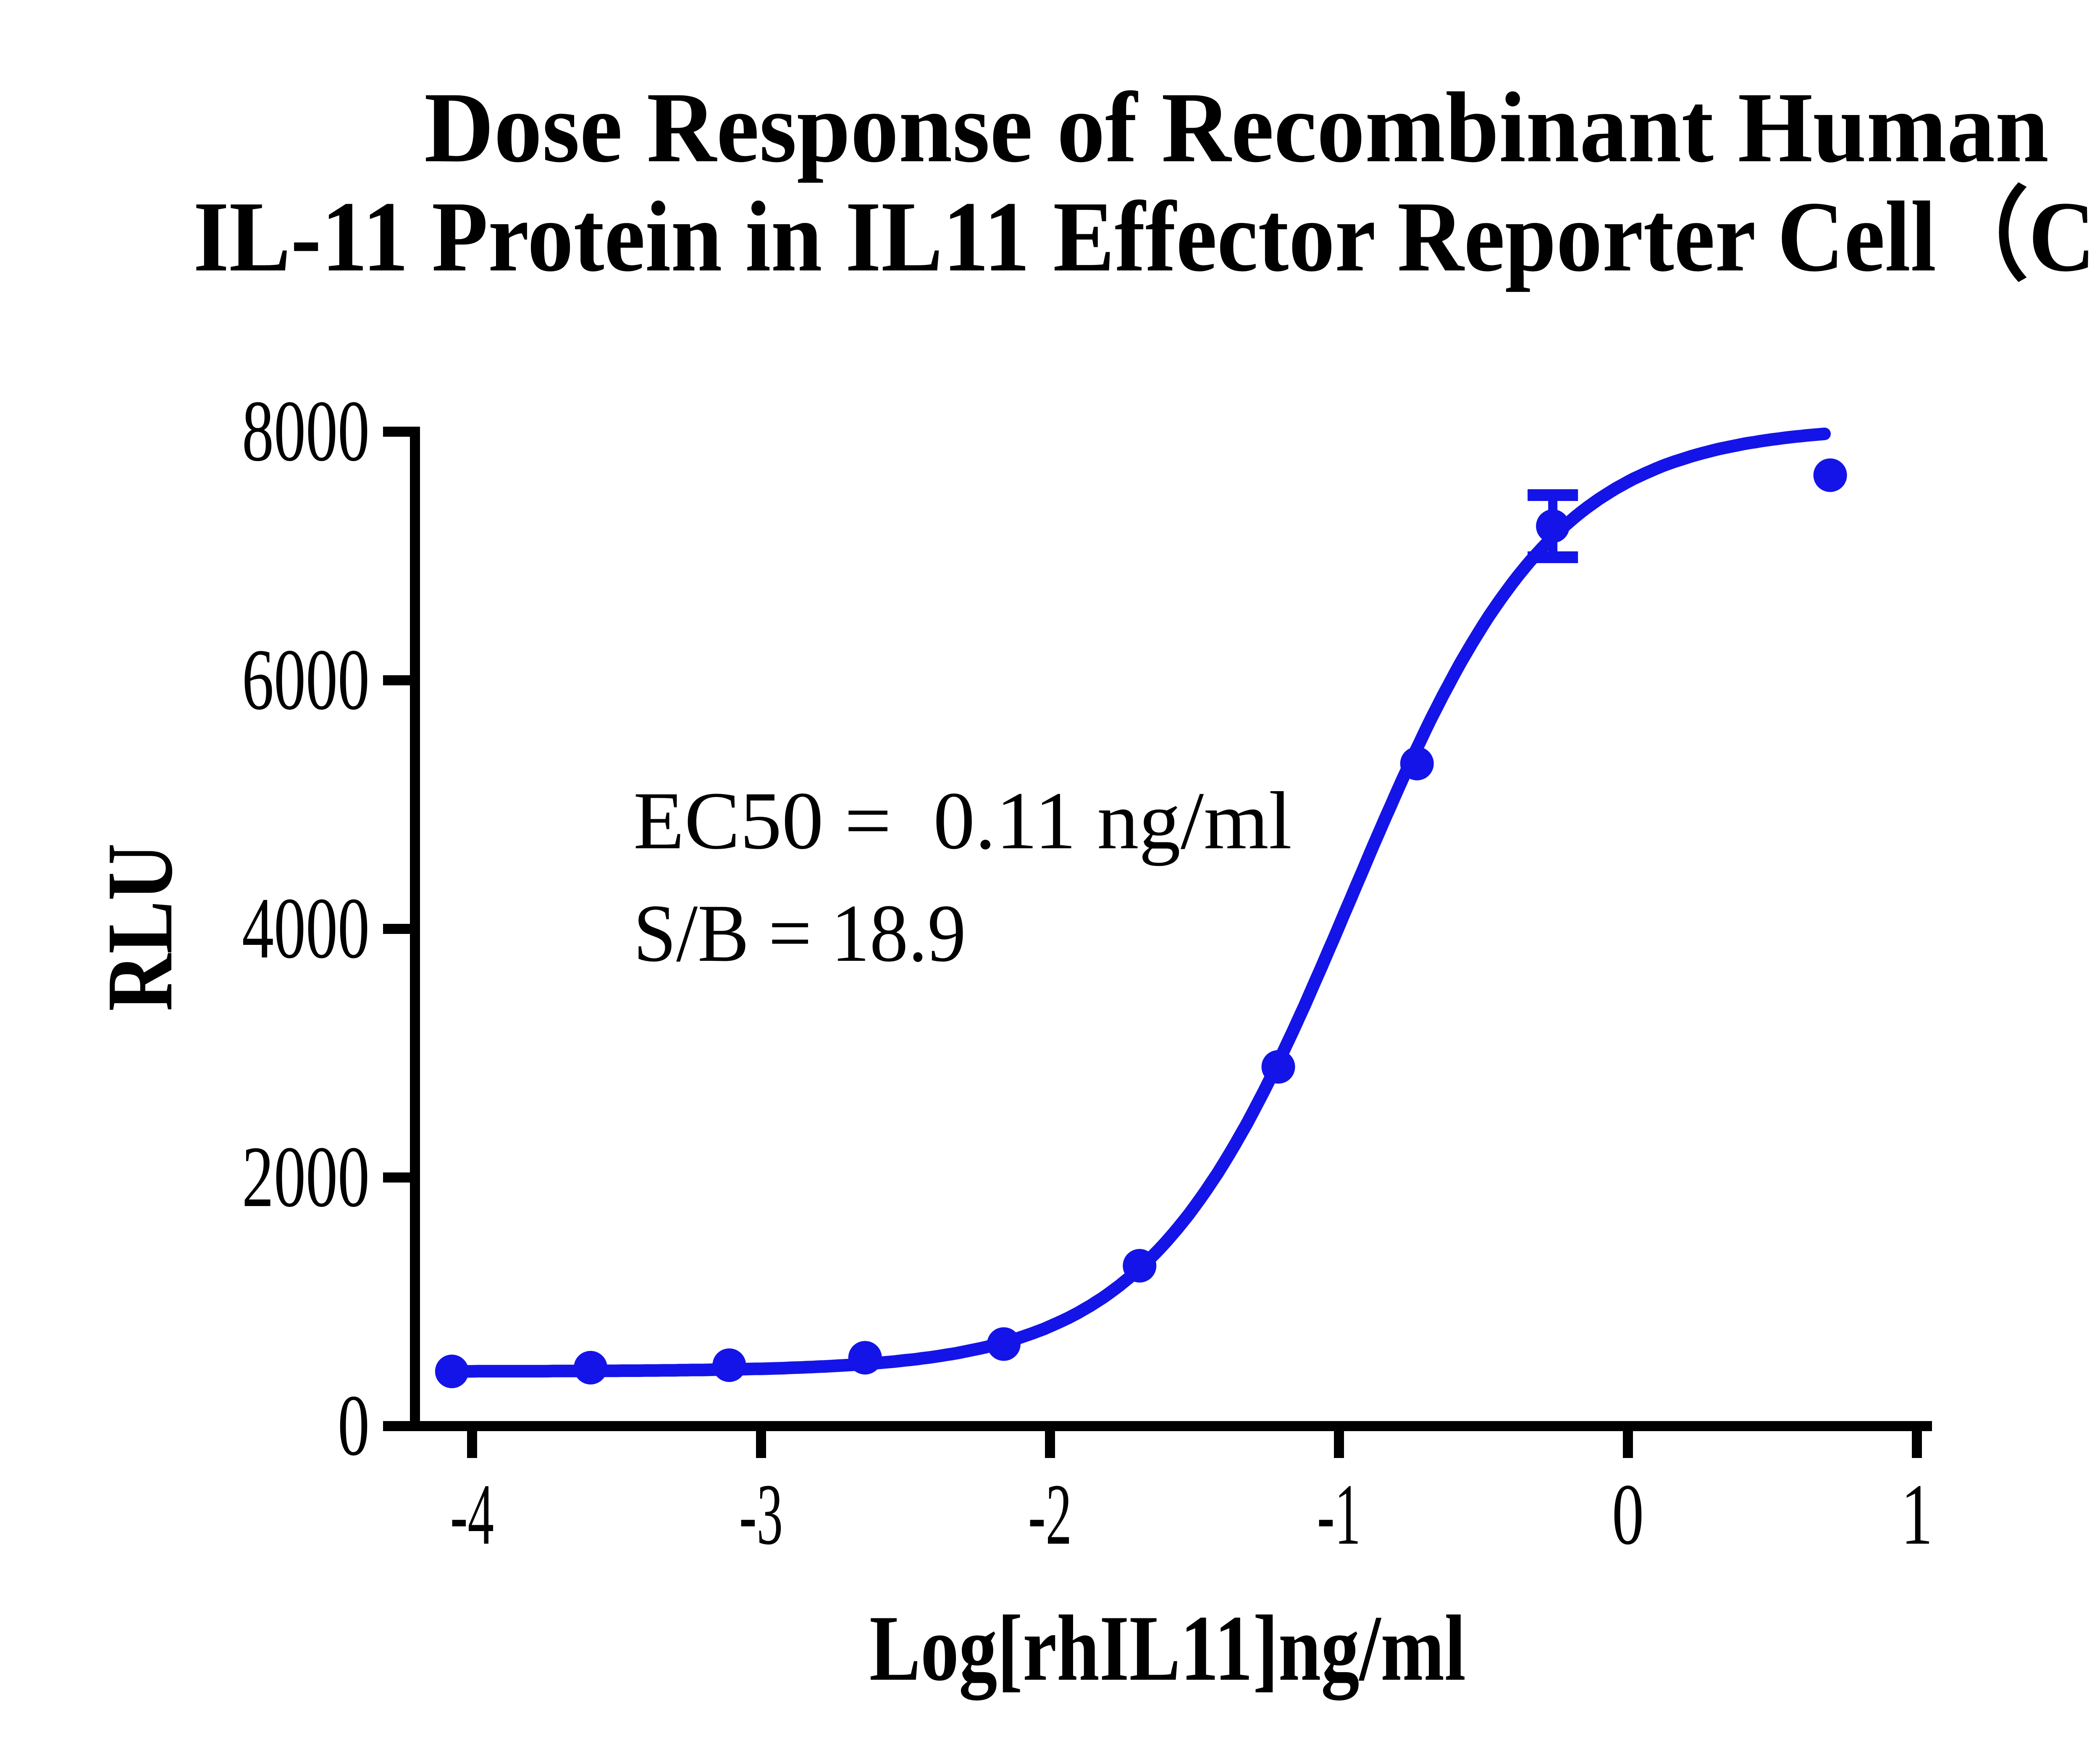 This screenshot has height=1757, width=2100. What do you see at coordinates (1628, 1514) in the screenshot?
I see `x-tick-label: 0` at bounding box center [1628, 1514].